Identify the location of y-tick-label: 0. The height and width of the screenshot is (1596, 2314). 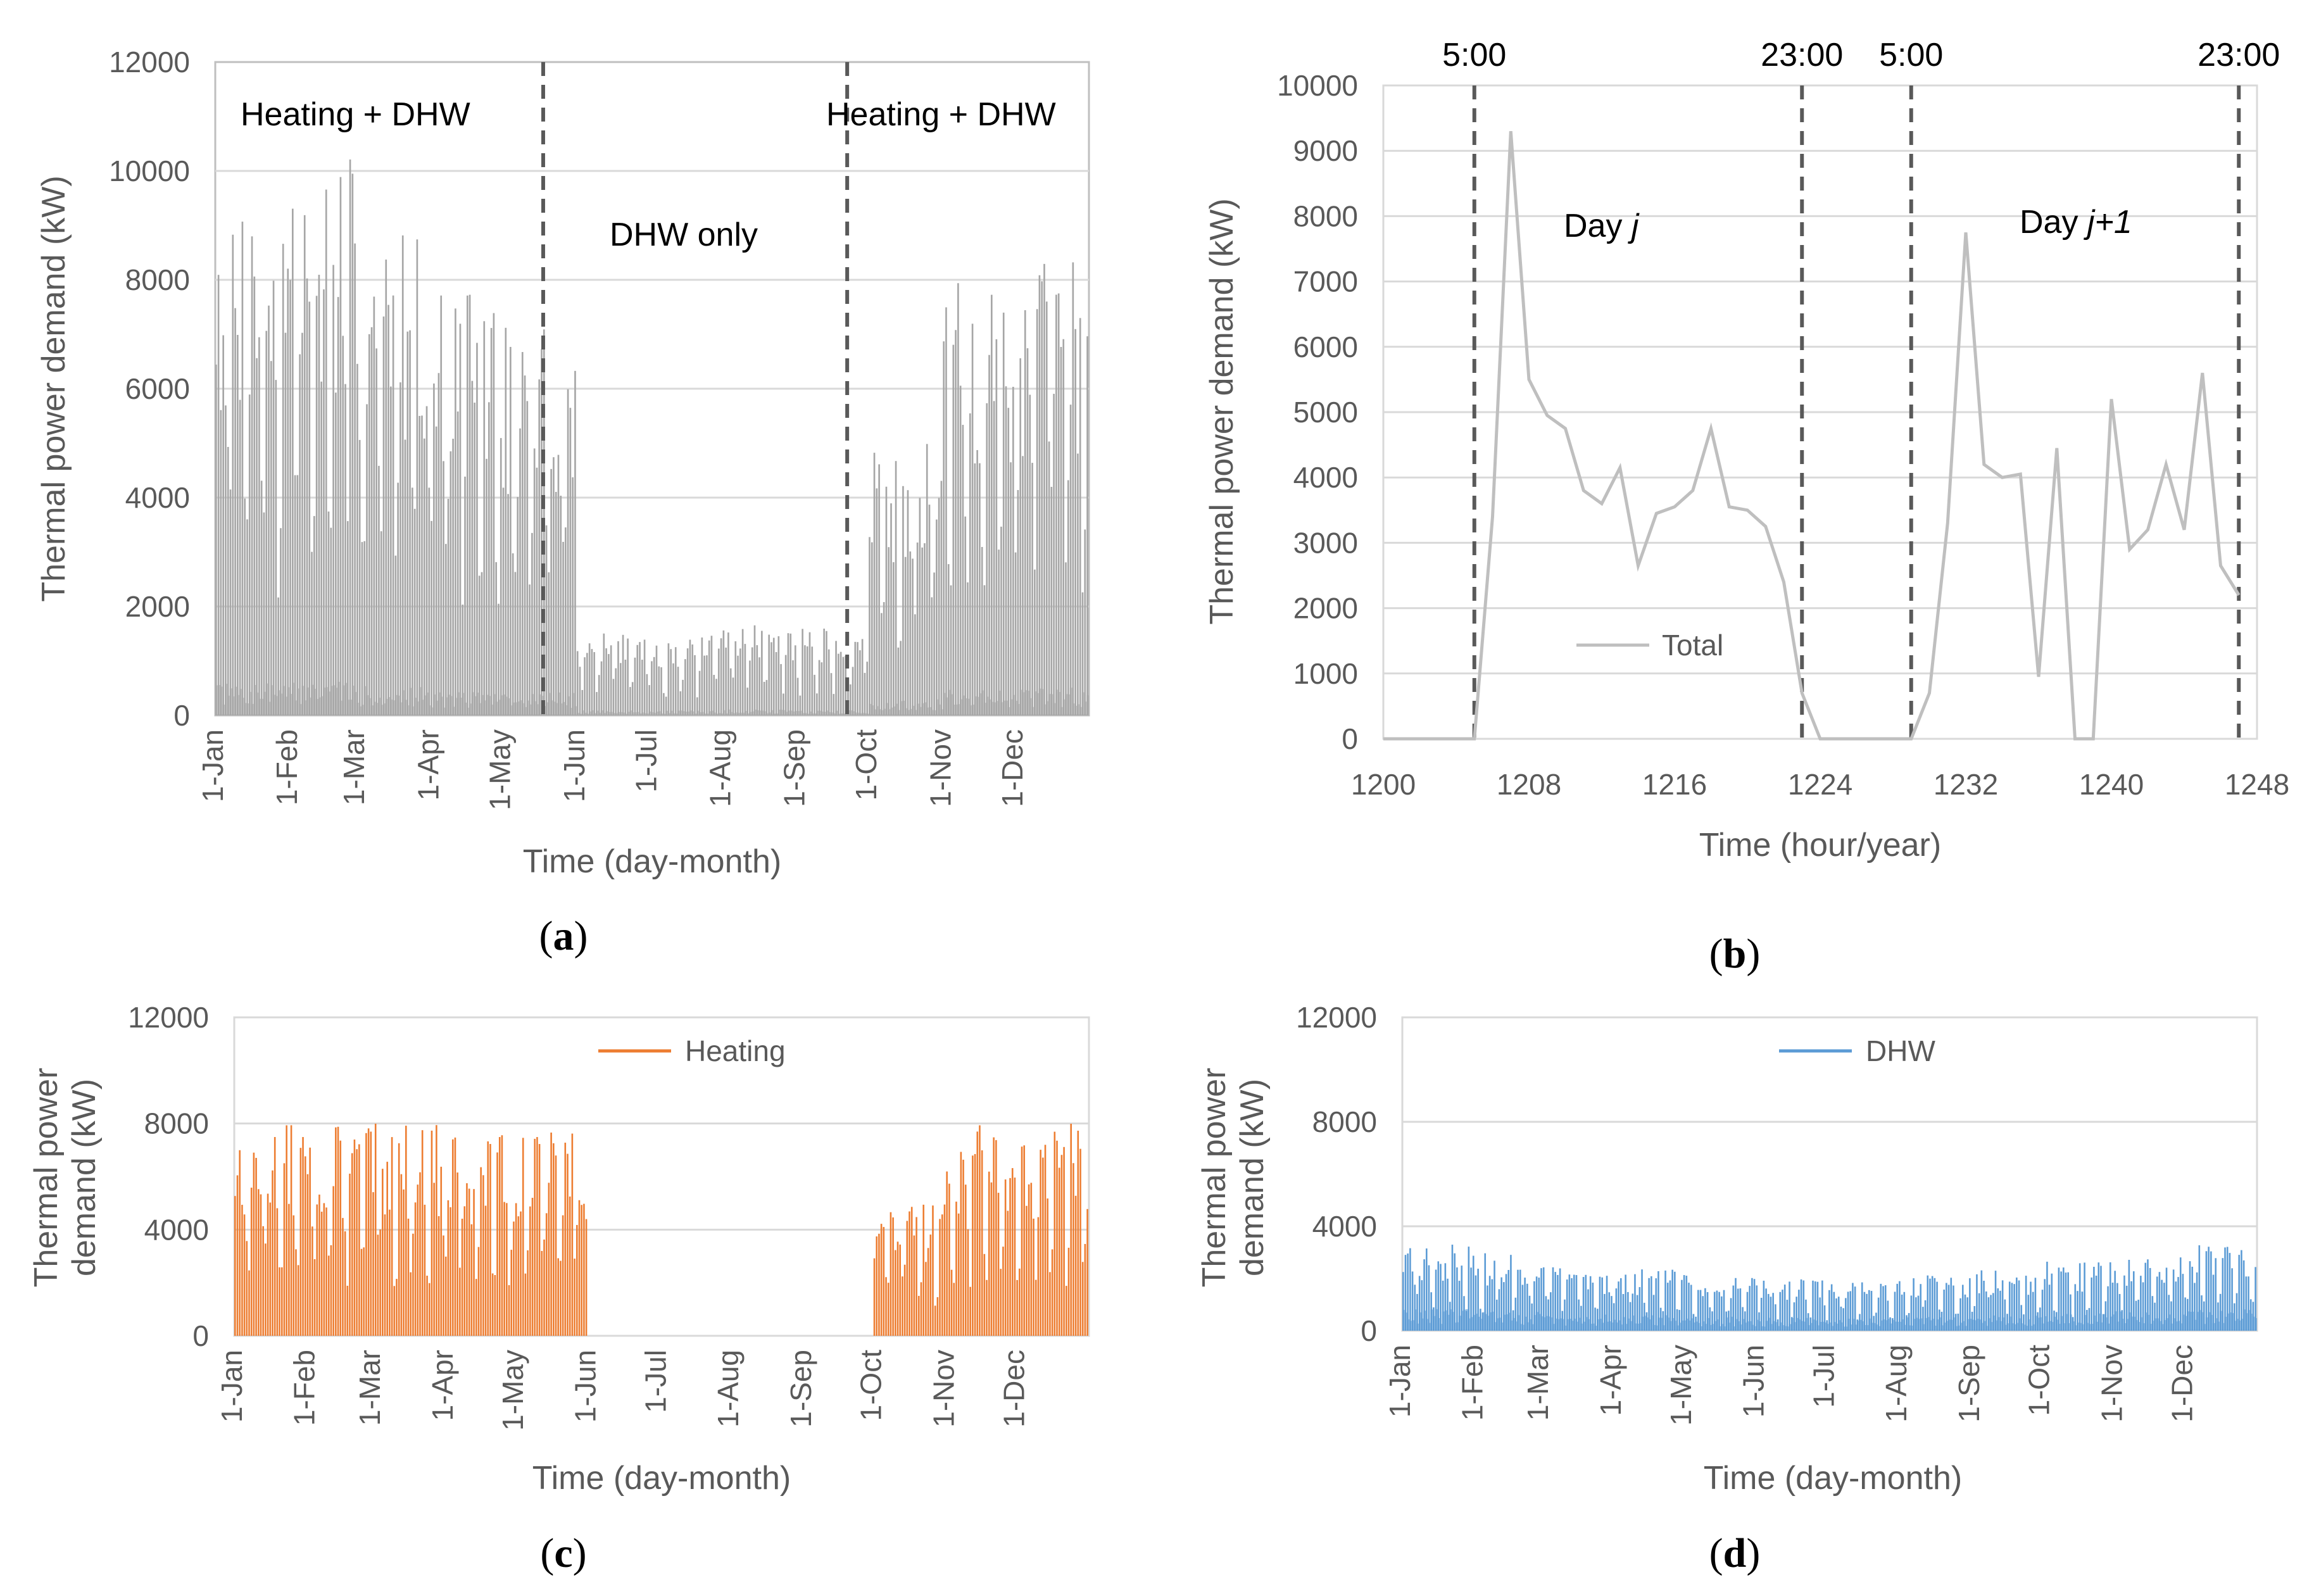
(201, 1335).